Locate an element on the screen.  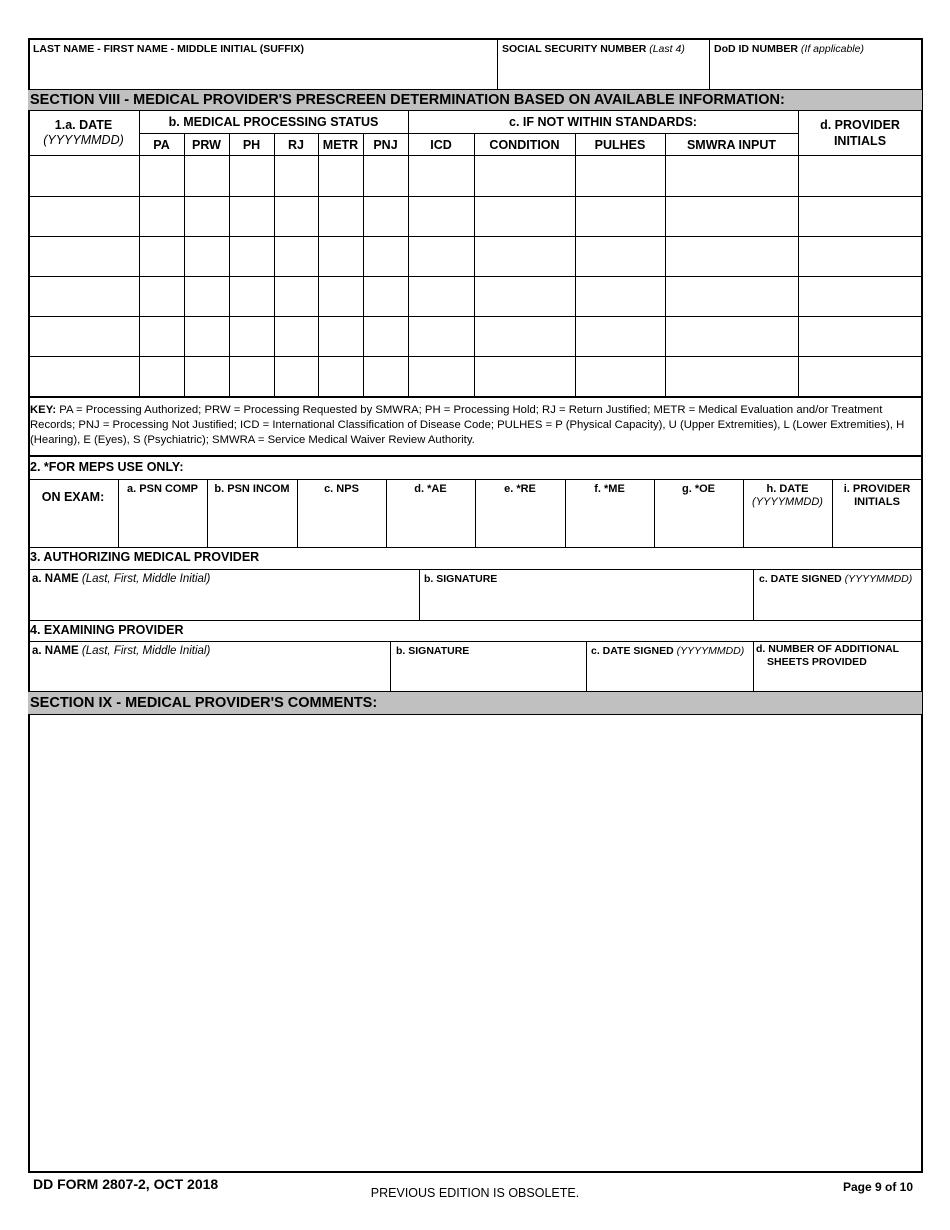
ssn-hint: (Last 4) is located at coordinates (667, 49).